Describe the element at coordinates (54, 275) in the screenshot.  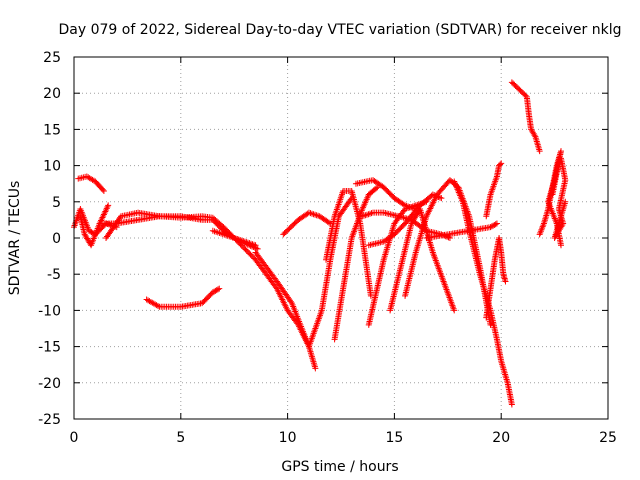
I see `y-tick-label: -5` at that location.